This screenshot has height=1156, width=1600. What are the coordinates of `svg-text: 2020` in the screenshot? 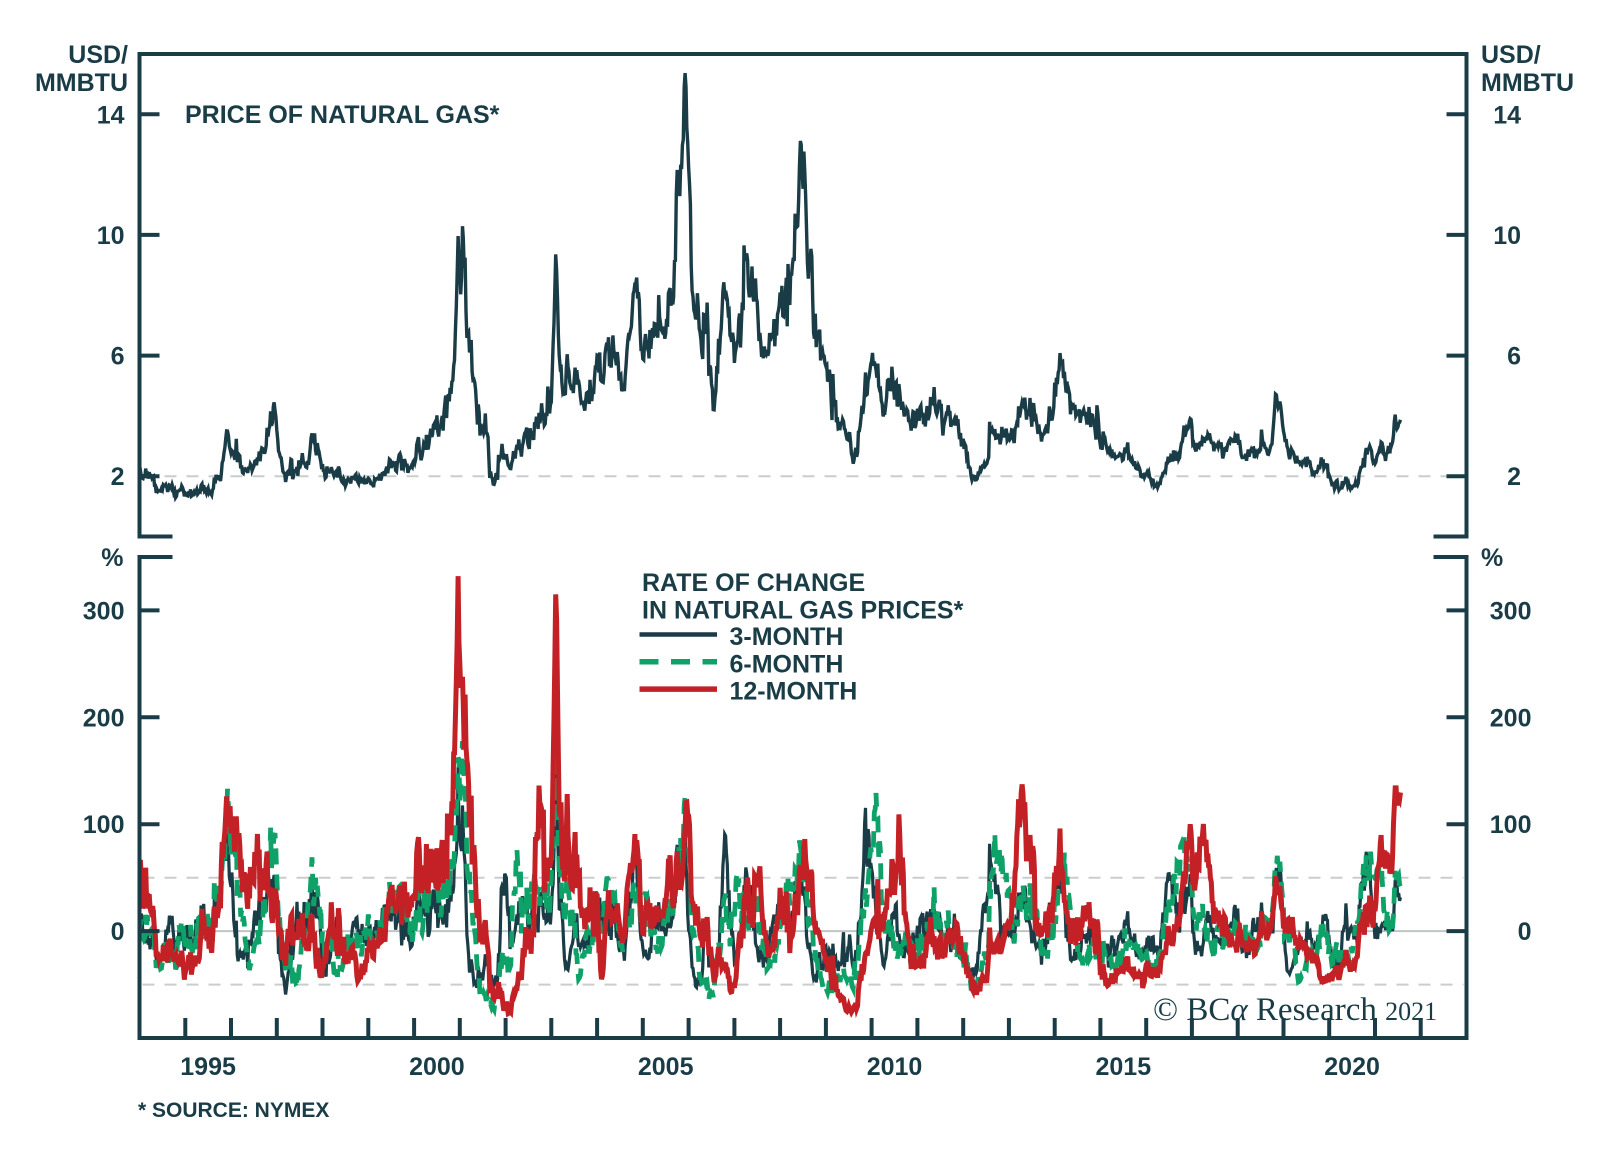 It's located at (1352, 1067).